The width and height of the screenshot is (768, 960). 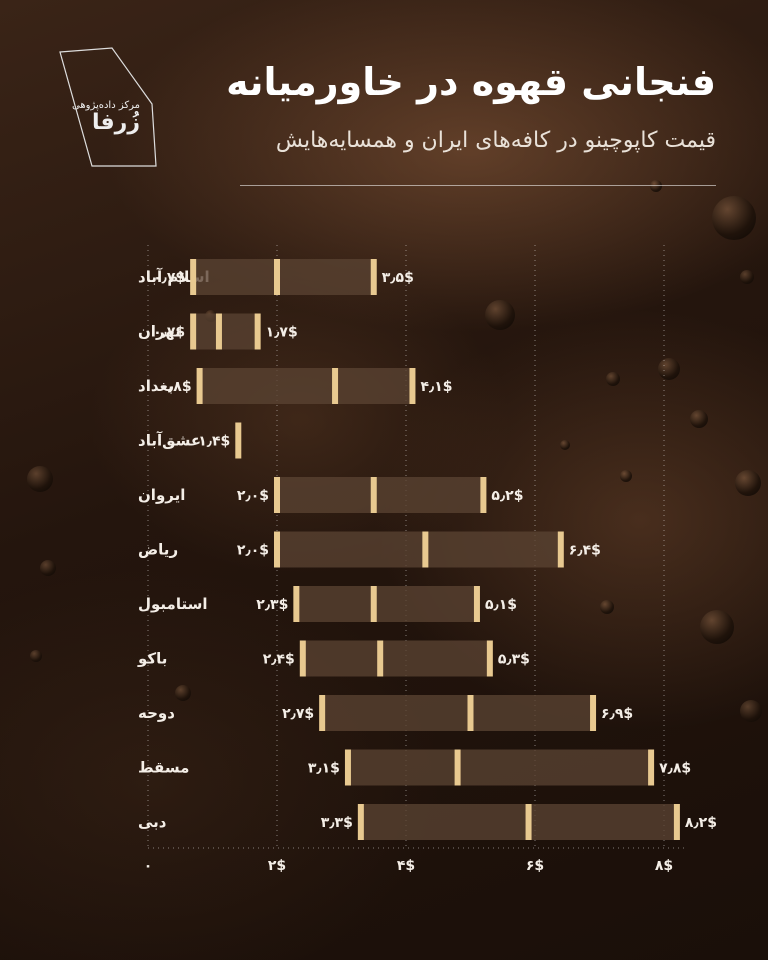 I want to click on min-value-label: ۳٫۱$, so click(x=324, y=769).